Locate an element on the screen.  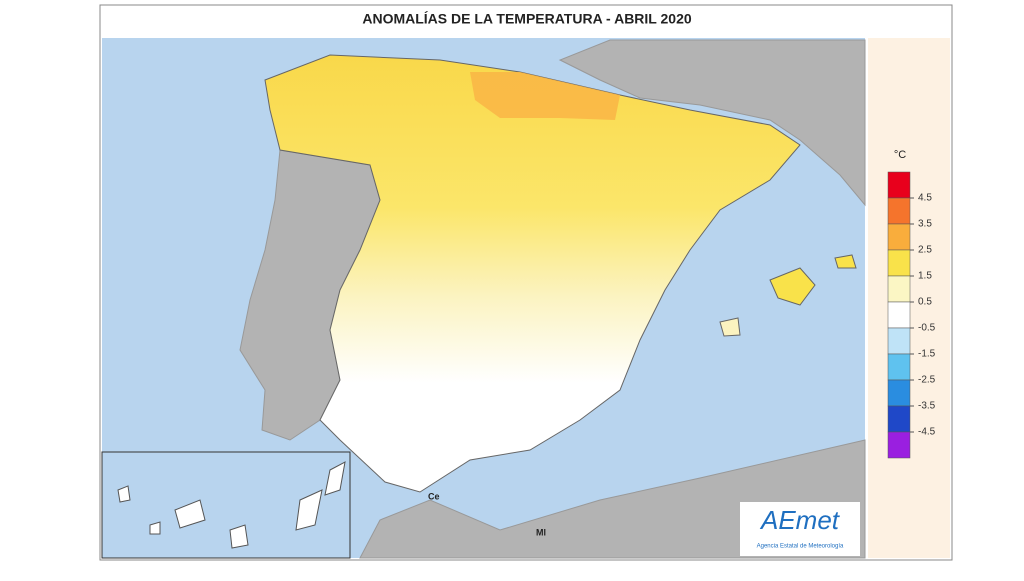
canary-islands is located at coordinates (231, 505).